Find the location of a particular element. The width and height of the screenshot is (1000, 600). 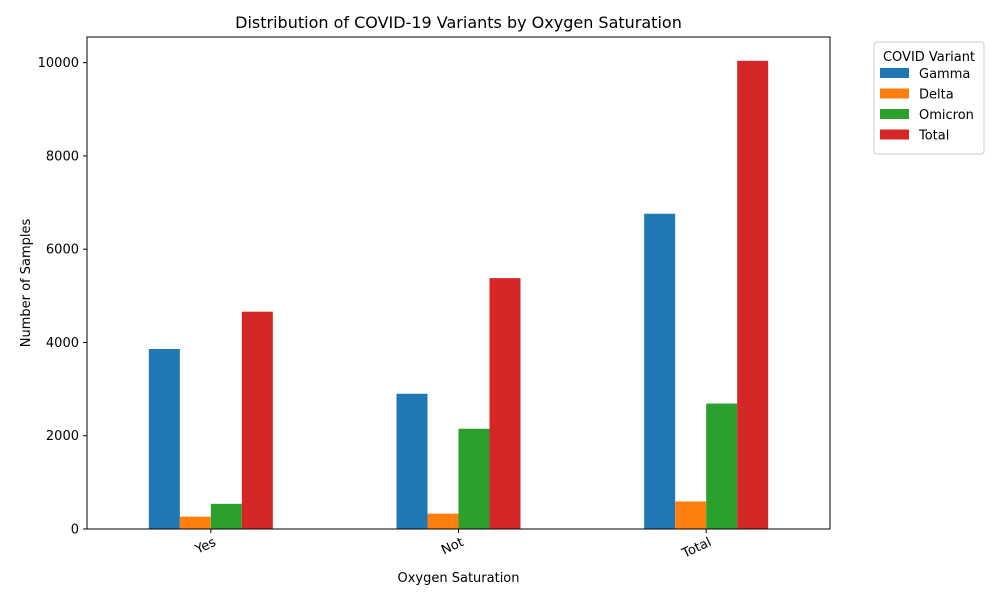

legend-swatch-omicron is located at coordinates (894, 114).